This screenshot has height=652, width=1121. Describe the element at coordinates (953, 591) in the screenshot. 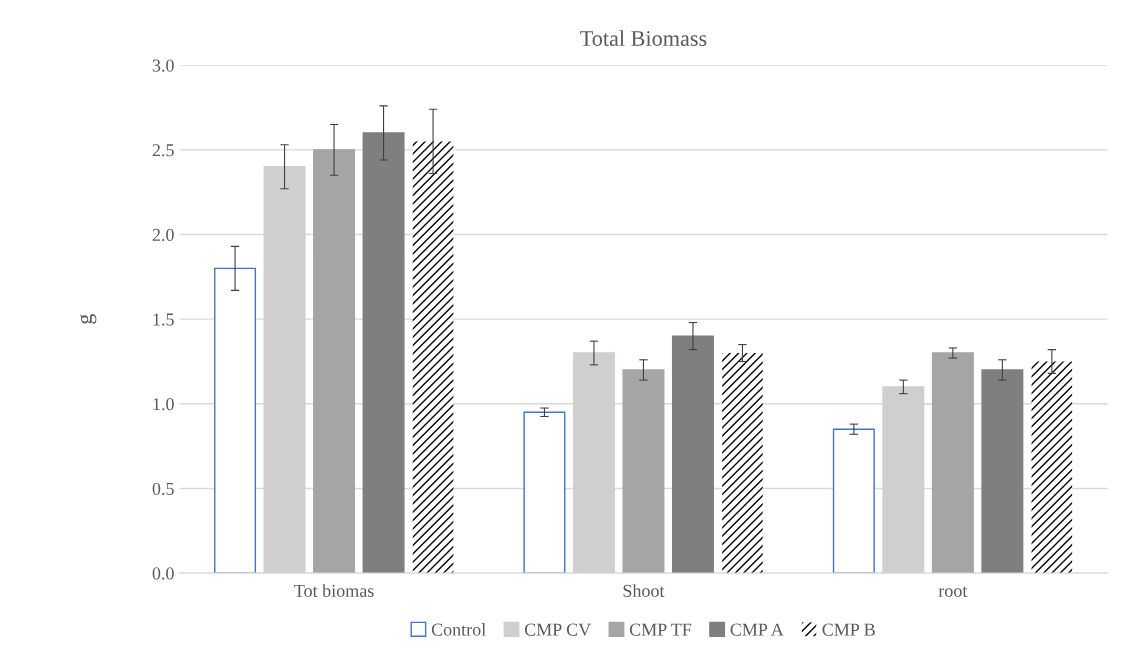

I see `x-tick-label: root` at that location.